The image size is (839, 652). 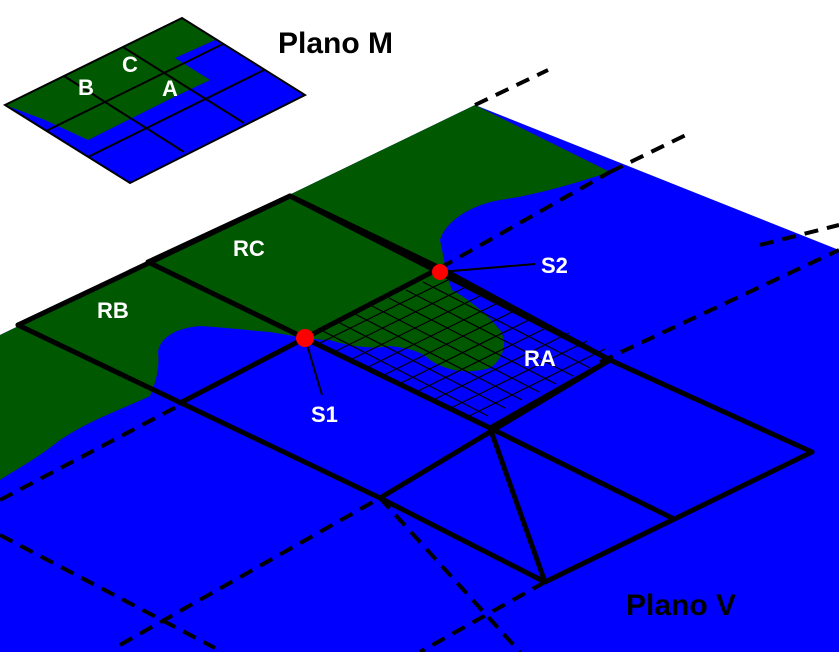 What do you see at coordinates (249, 248) in the screenshot?
I see `region-label-rc: RC` at bounding box center [249, 248].